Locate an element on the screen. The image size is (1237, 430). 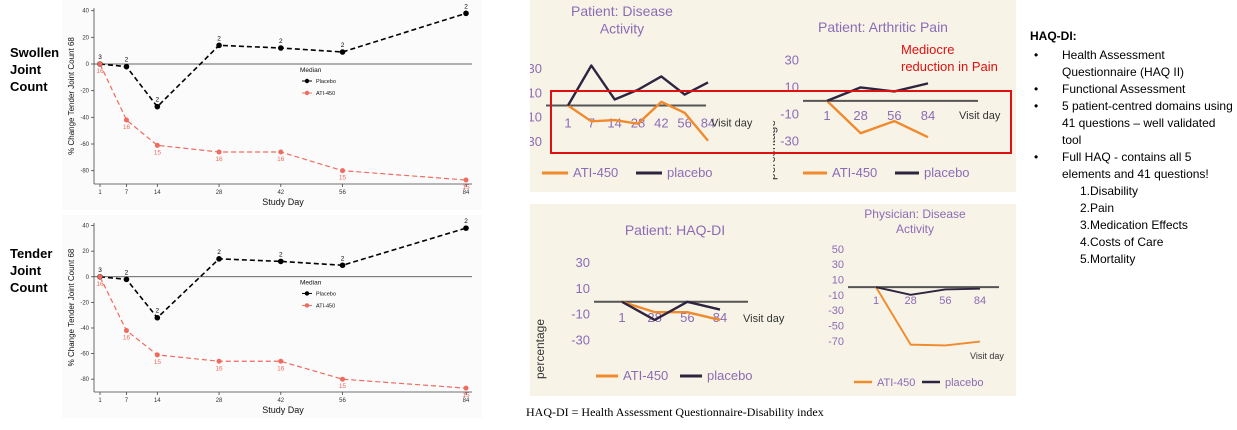
y-tick-label: -70 is located at coordinates (836, 342).